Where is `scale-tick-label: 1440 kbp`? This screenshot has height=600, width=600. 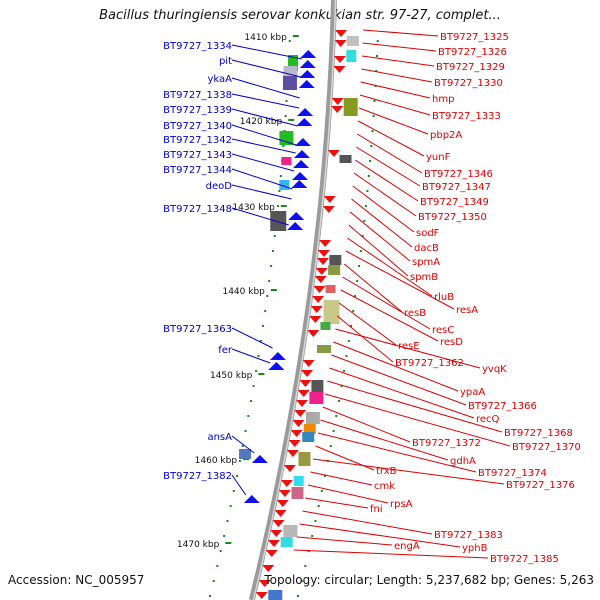 scale-tick-label: 1440 kbp is located at coordinates (243, 292).